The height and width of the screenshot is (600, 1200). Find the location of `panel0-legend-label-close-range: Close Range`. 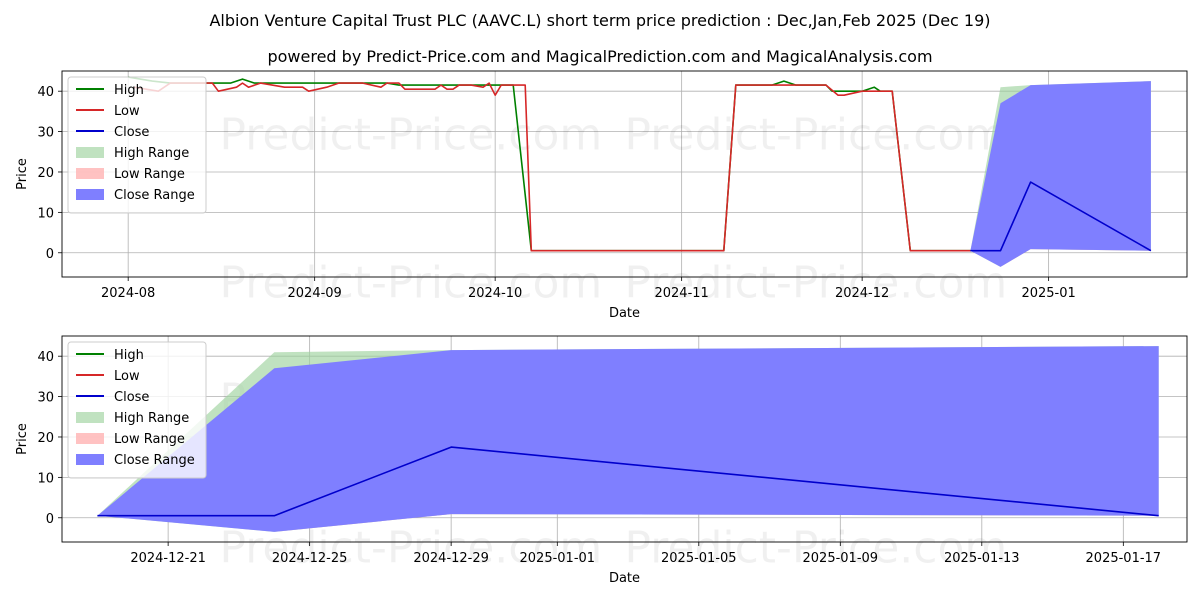

panel0-legend-label-close-range: Close Range is located at coordinates (154, 195).